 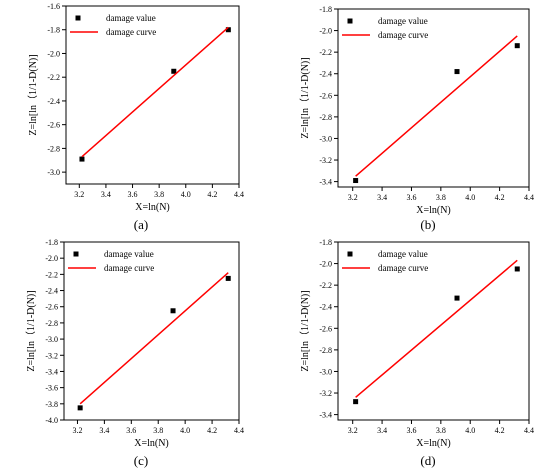 What do you see at coordinates (427, 224) in the screenshot?
I see `panel-label: (b)` at bounding box center [427, 224].